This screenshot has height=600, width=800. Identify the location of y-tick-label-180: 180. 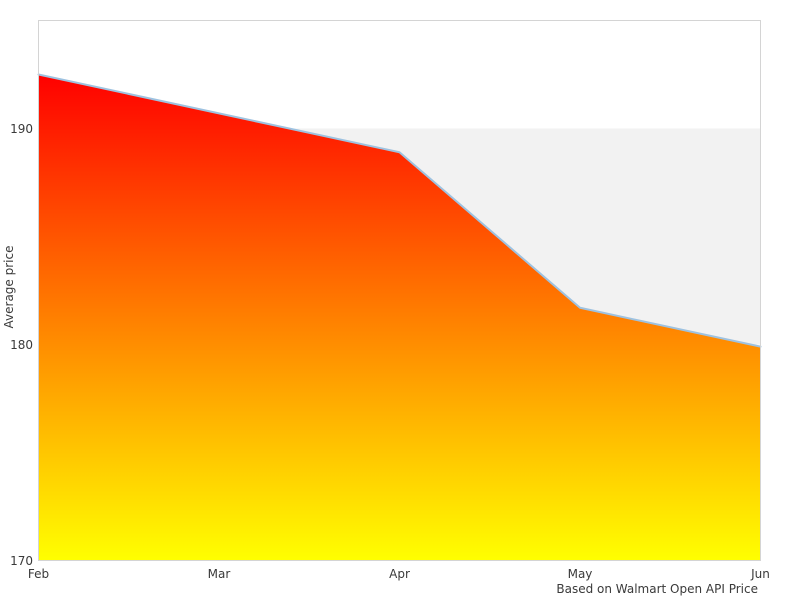
(21, 344).